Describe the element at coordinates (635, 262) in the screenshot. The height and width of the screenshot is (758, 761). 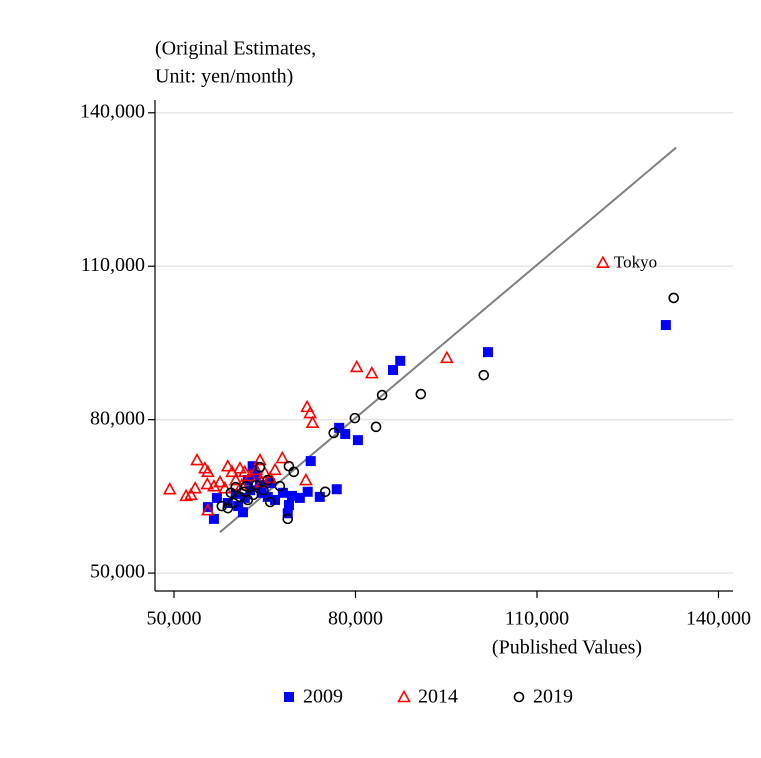
I see `annotation: Tokyo` at that location.